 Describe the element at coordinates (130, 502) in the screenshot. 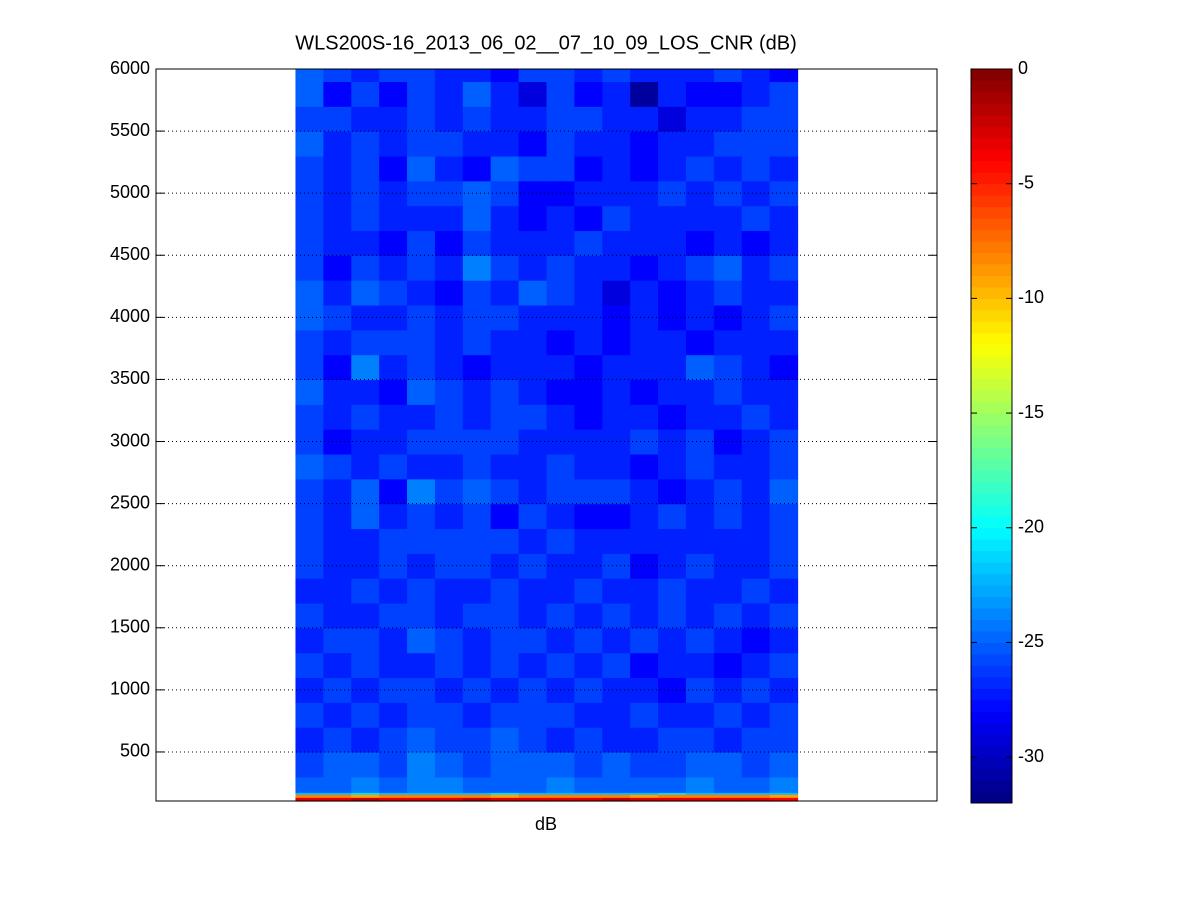

I see `y-tick-label: 2500` at that location.